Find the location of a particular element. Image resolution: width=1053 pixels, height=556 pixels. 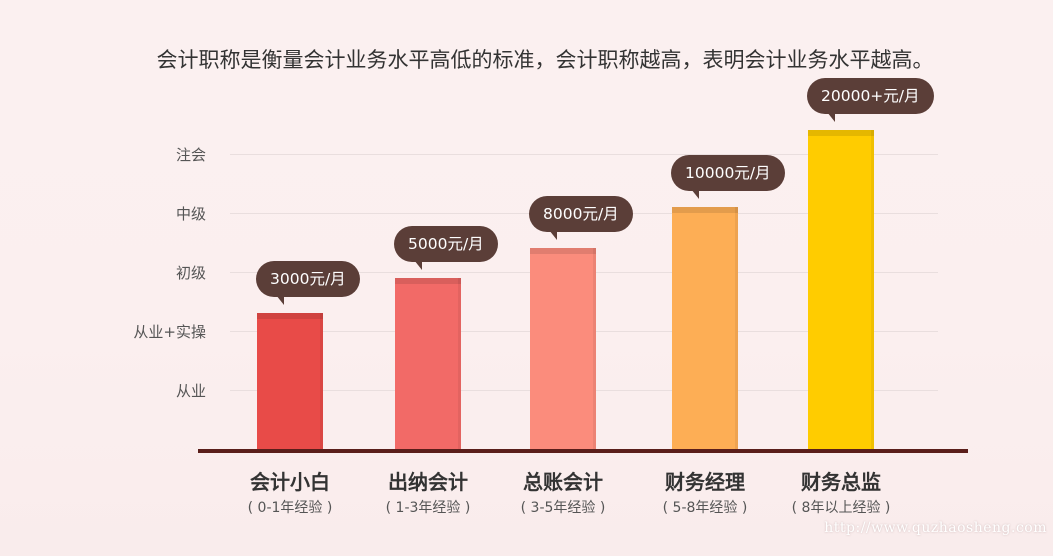

gridline is located at coordinates (584, 154).